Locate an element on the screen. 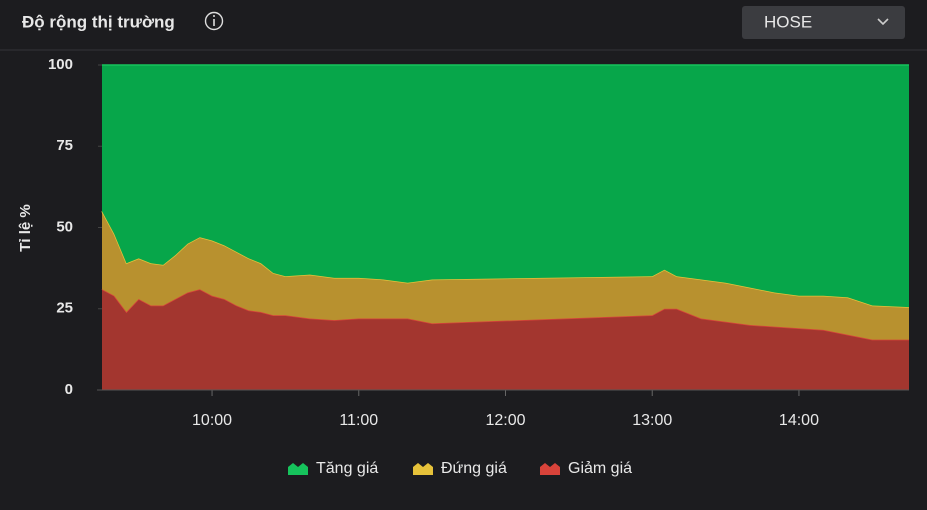  y-tick-label: 50 is located at coordinates (64, 226).